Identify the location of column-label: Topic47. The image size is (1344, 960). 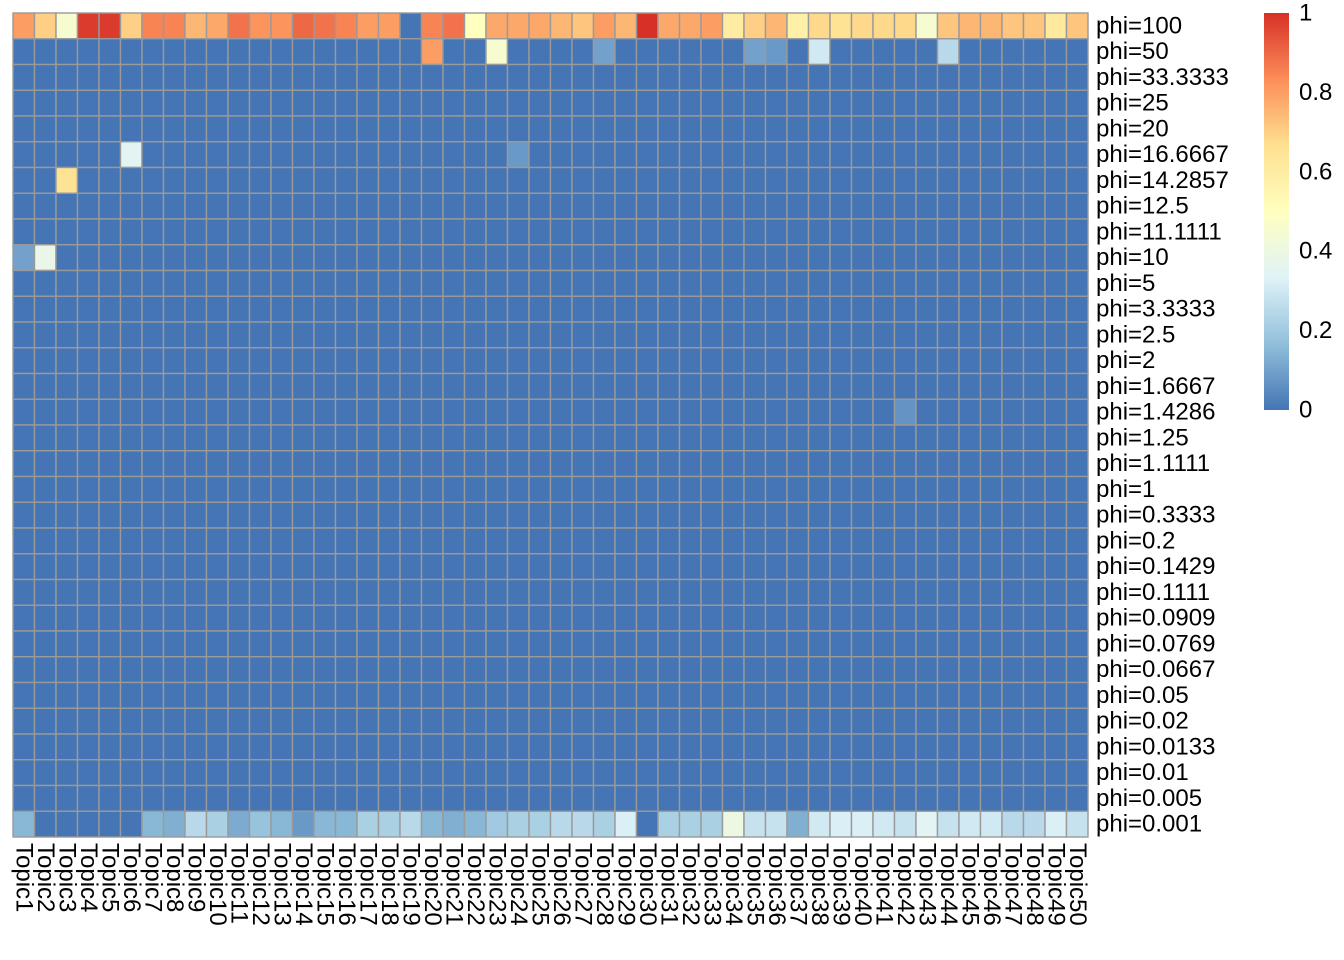
(1012, 884).